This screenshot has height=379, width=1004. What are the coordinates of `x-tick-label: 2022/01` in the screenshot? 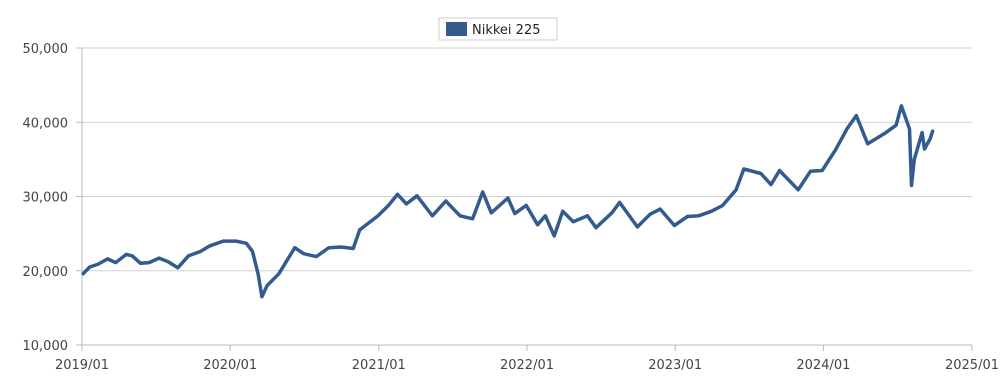 It's located at (527, 365).